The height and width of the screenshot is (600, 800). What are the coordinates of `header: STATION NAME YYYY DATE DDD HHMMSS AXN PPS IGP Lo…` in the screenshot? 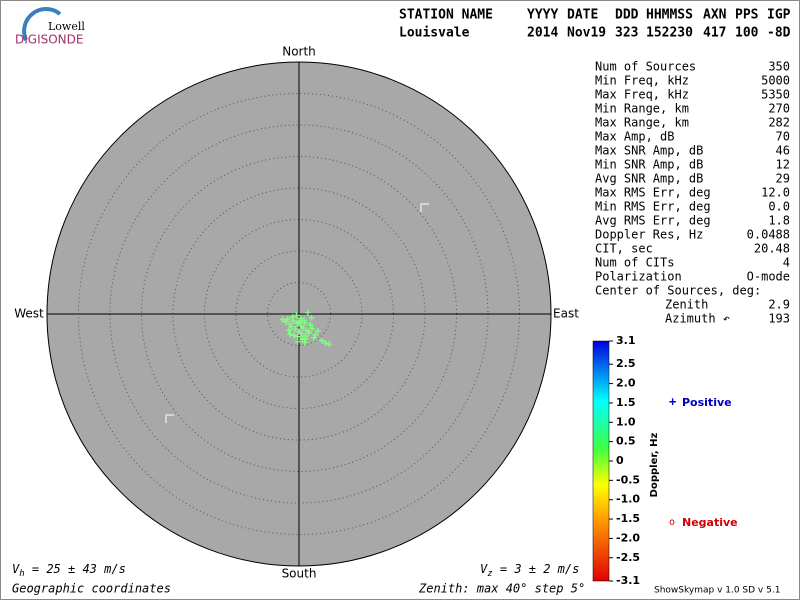 It's located at (595, 24).